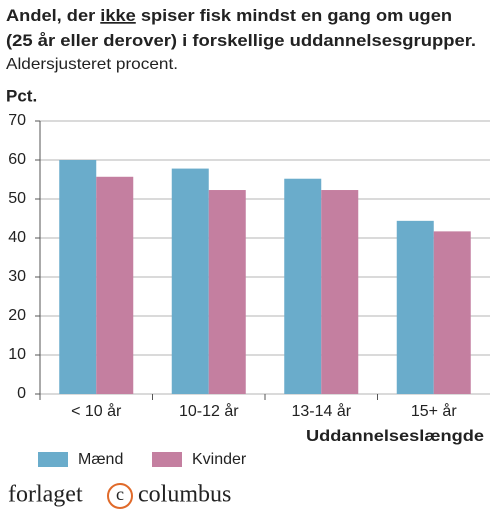  I want to click on y-axis-label: Pct., so click(21, 95).